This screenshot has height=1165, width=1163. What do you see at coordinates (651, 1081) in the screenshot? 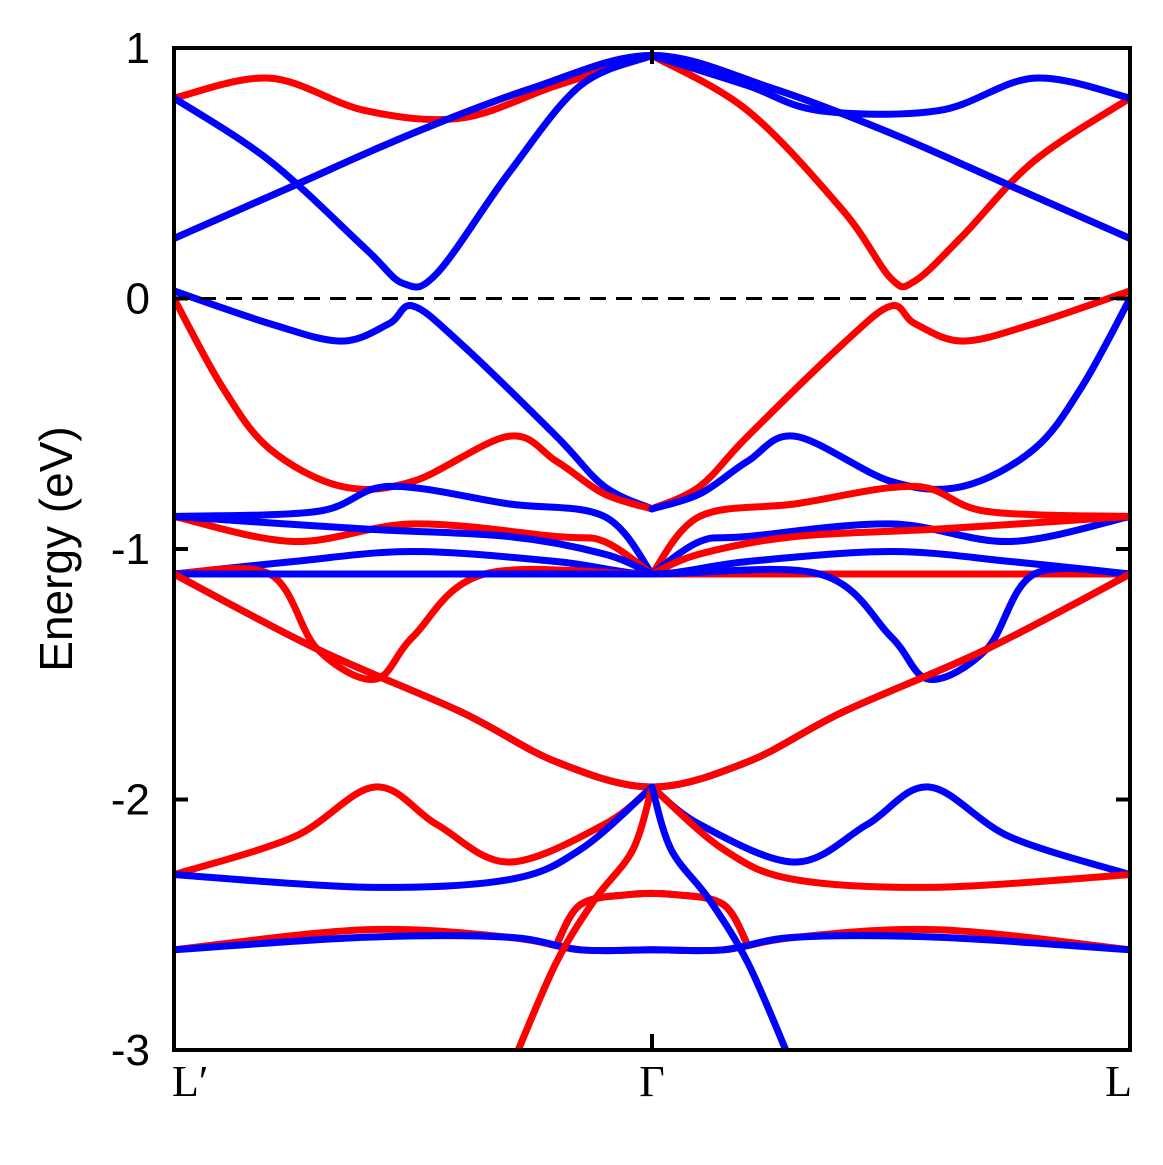
I see `x-tick-label-1: Γ` at bounding box center [651, 1081].